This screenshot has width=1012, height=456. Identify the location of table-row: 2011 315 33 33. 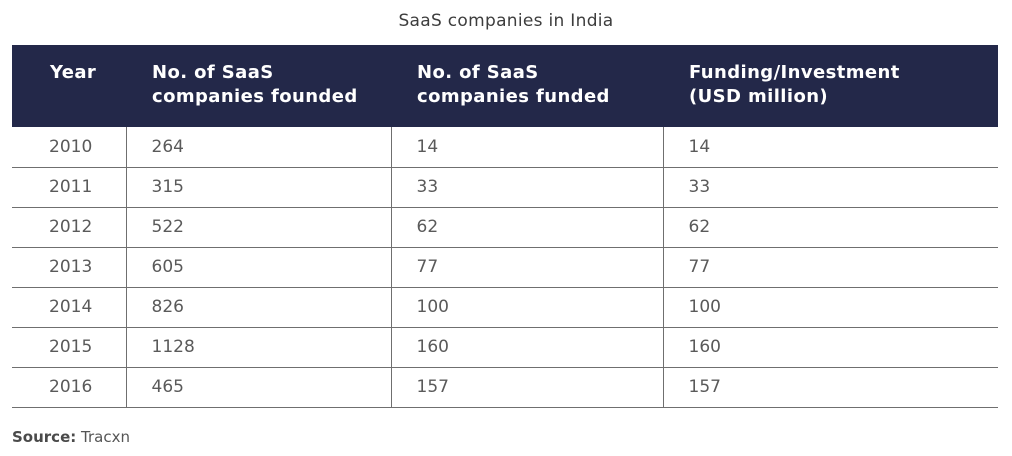
(505, 187).